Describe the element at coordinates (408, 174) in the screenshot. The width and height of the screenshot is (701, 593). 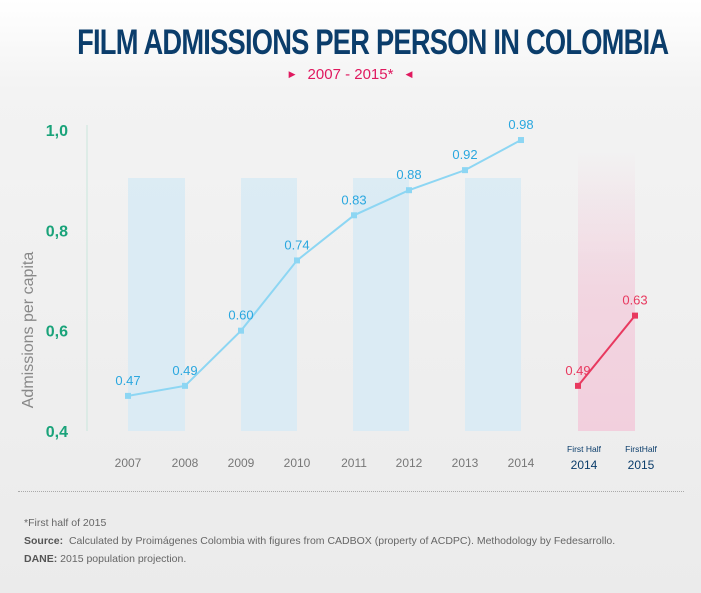
I see `data-label: 0.88` at that location.